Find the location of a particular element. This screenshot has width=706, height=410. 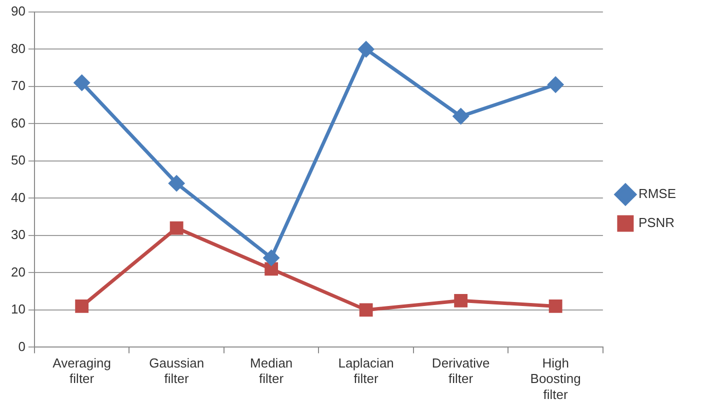

y-tick-label: 10 is located at coordinates (18, 309).